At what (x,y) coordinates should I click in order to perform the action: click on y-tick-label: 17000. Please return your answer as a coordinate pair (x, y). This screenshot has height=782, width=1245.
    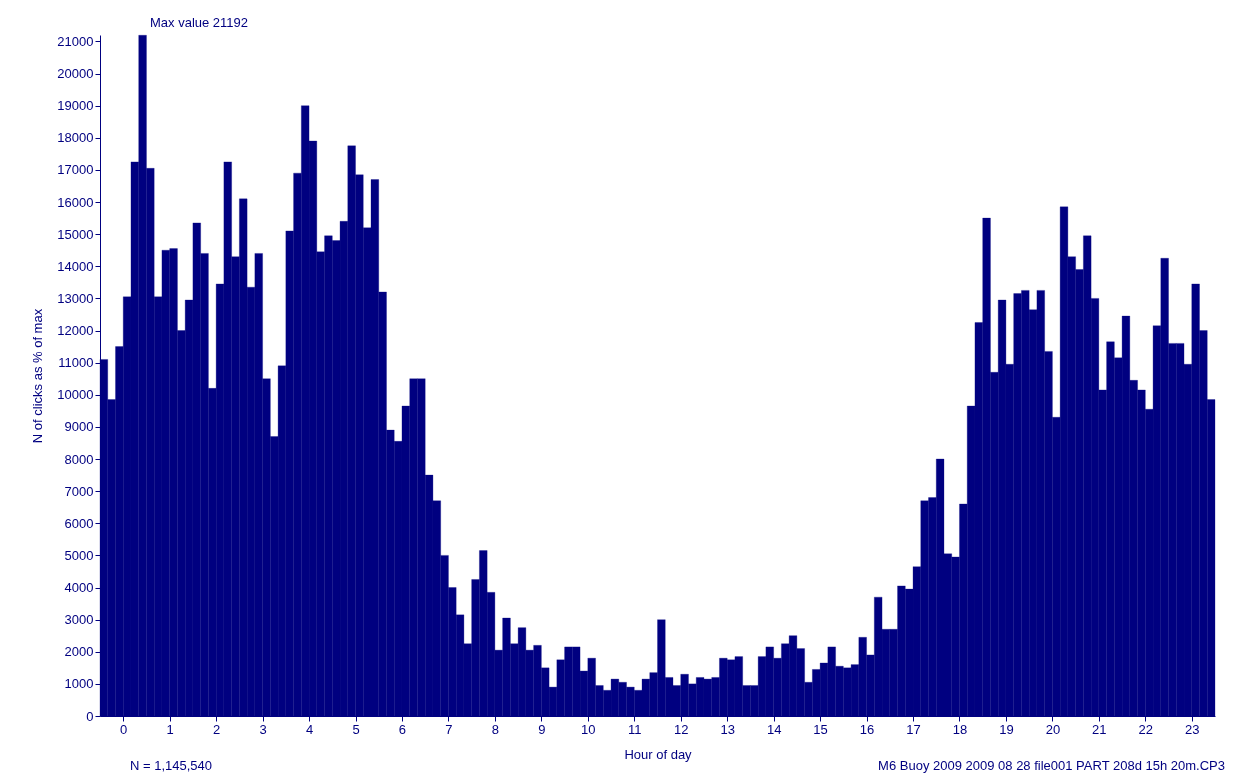
    Looking at the image, I should click on (75, 170).